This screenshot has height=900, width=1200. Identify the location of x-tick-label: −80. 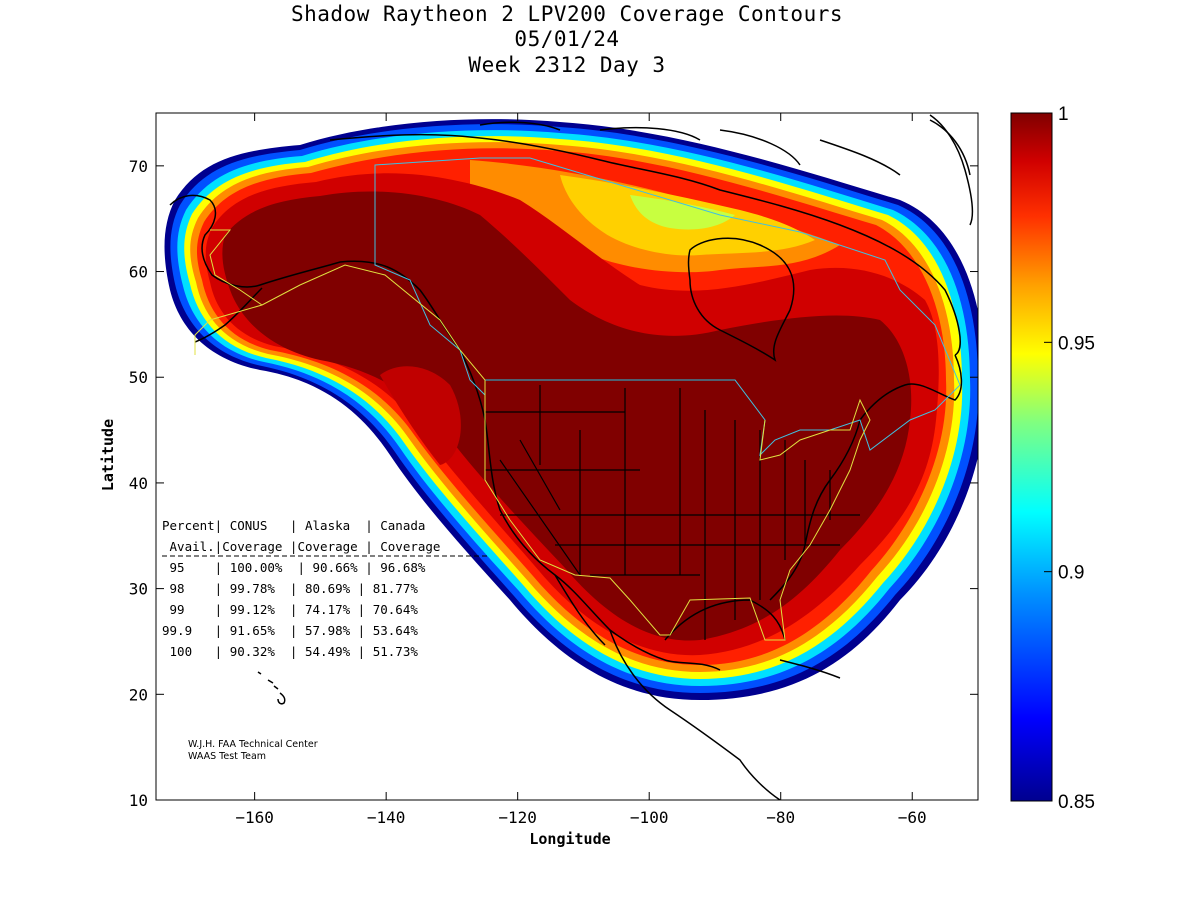
(780, 817).